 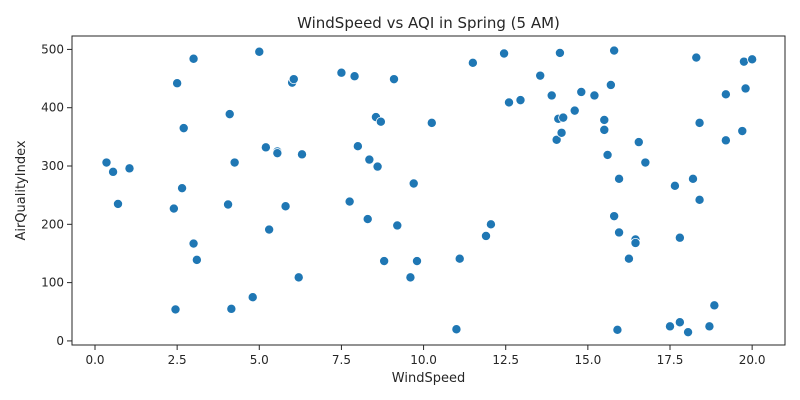 I want to click on chart-title: WindSpeed vs AQI in Spring (5 AM), so click(x=428, y=23).